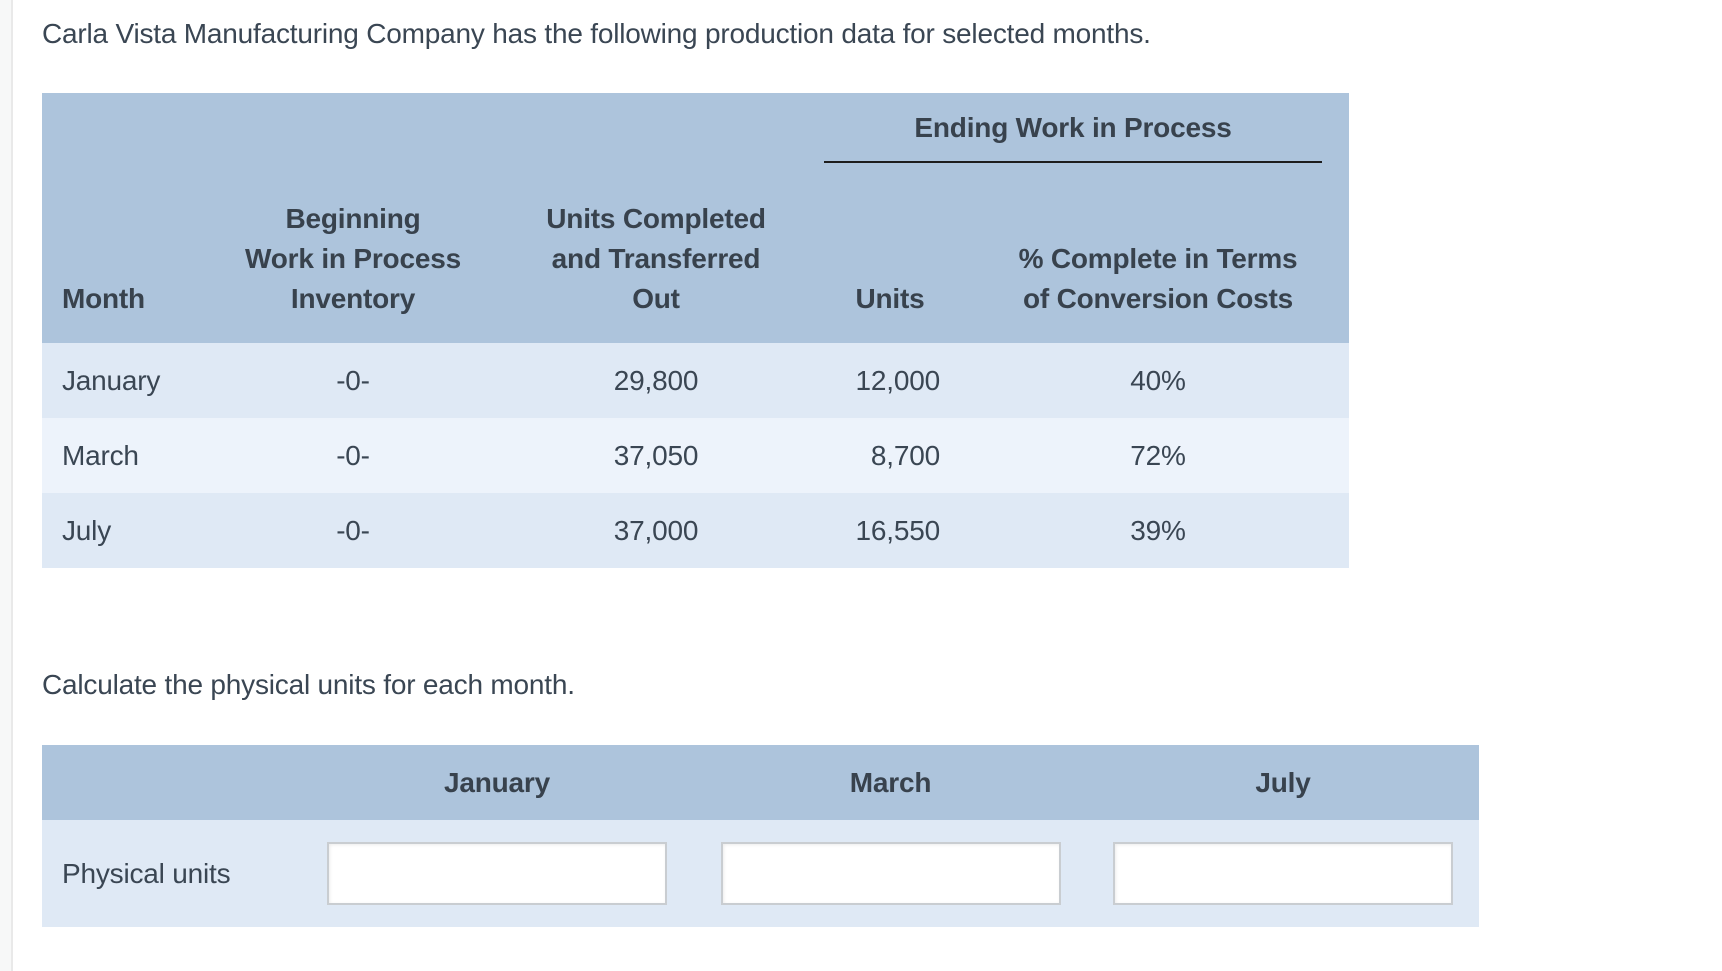 The width and height of the screenshot is (1722, 971). Describe the element at coordinates (6, 485) in the screenshot. I see `panel-left-edge` at that location.